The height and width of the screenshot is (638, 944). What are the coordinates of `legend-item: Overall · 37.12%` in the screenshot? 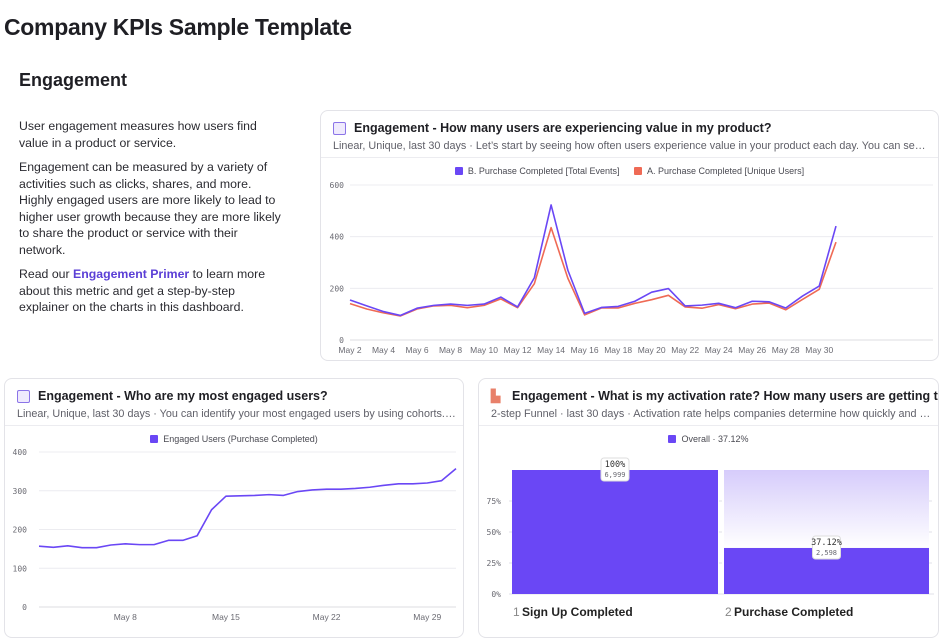 It's located at (708, 439).